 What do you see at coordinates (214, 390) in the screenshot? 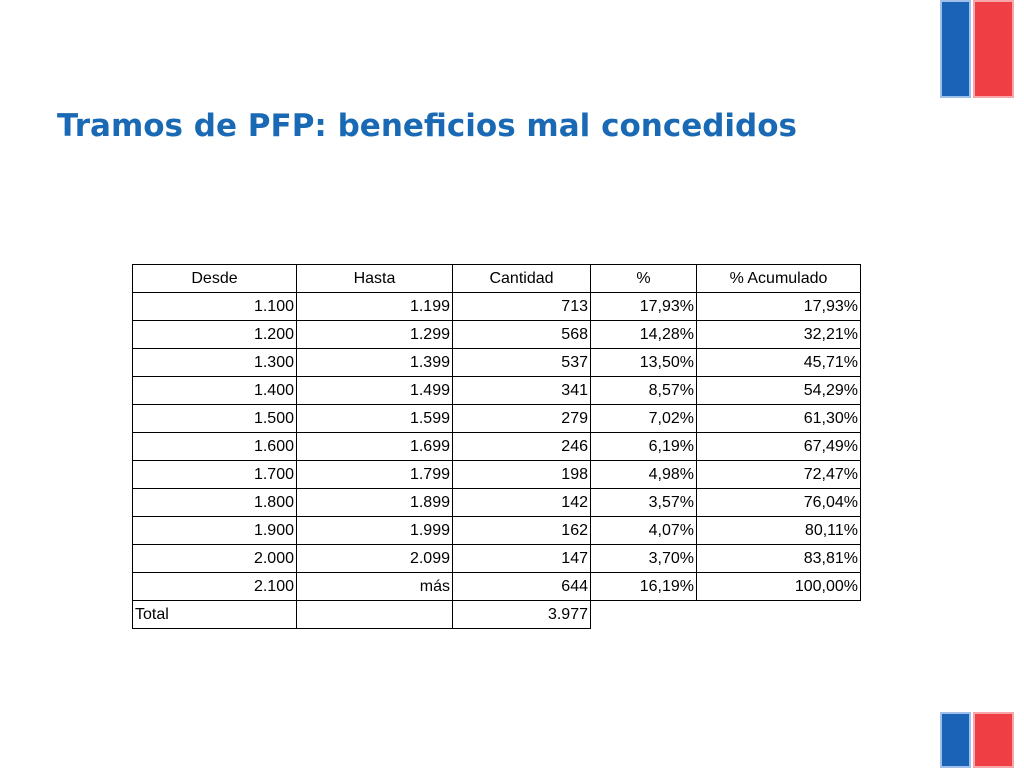
I see `cell-desde: 1.400` at bounding box center [214, 390].